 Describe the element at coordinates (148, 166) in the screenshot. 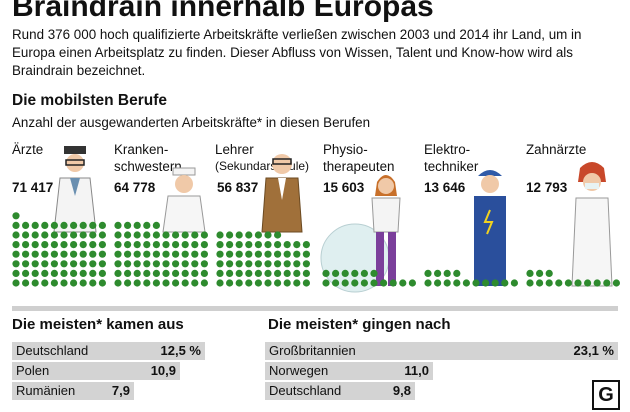

I see `job-label-line2: schwestern` at that location.